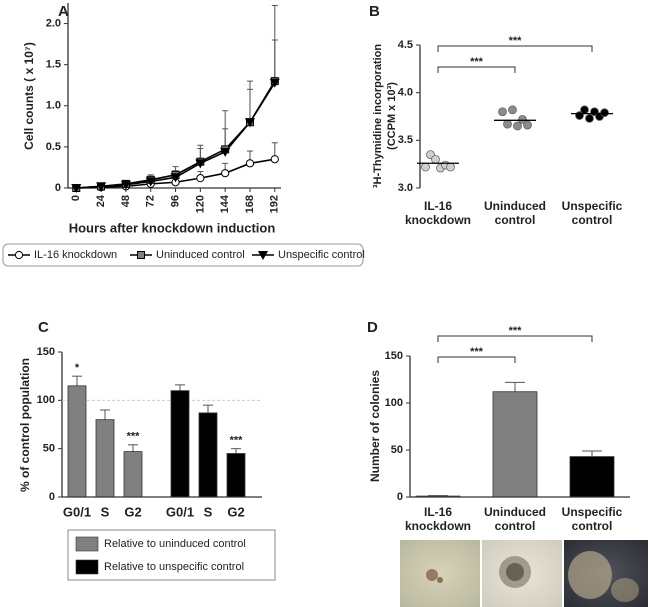 Image resolution: width=650 pixels, height=607 pixels. What do you see at coordinates (101, 200) in the screenshot?
I see `x-tick-label: 24` at bounding box center [101, 200].